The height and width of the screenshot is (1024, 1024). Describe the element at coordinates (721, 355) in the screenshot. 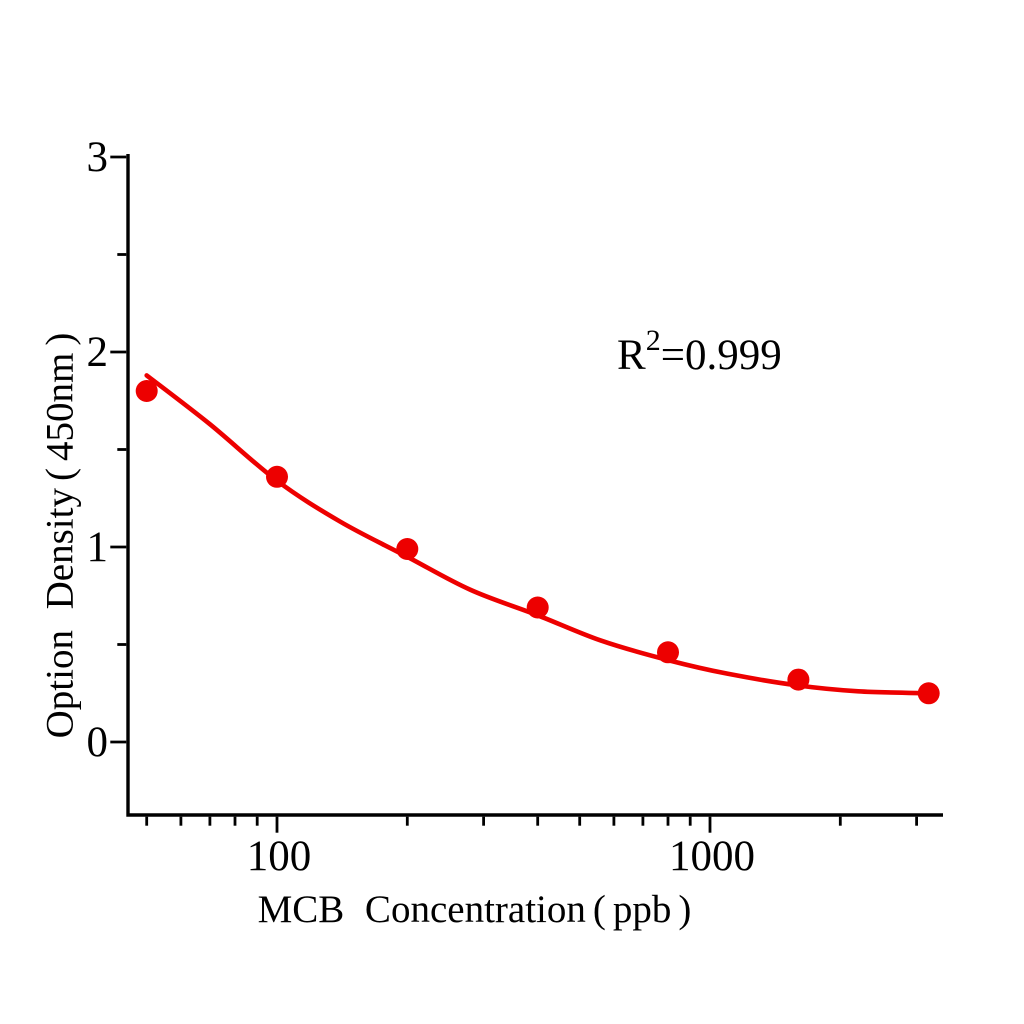

I see `r-squared-value: =0.999` at that location.